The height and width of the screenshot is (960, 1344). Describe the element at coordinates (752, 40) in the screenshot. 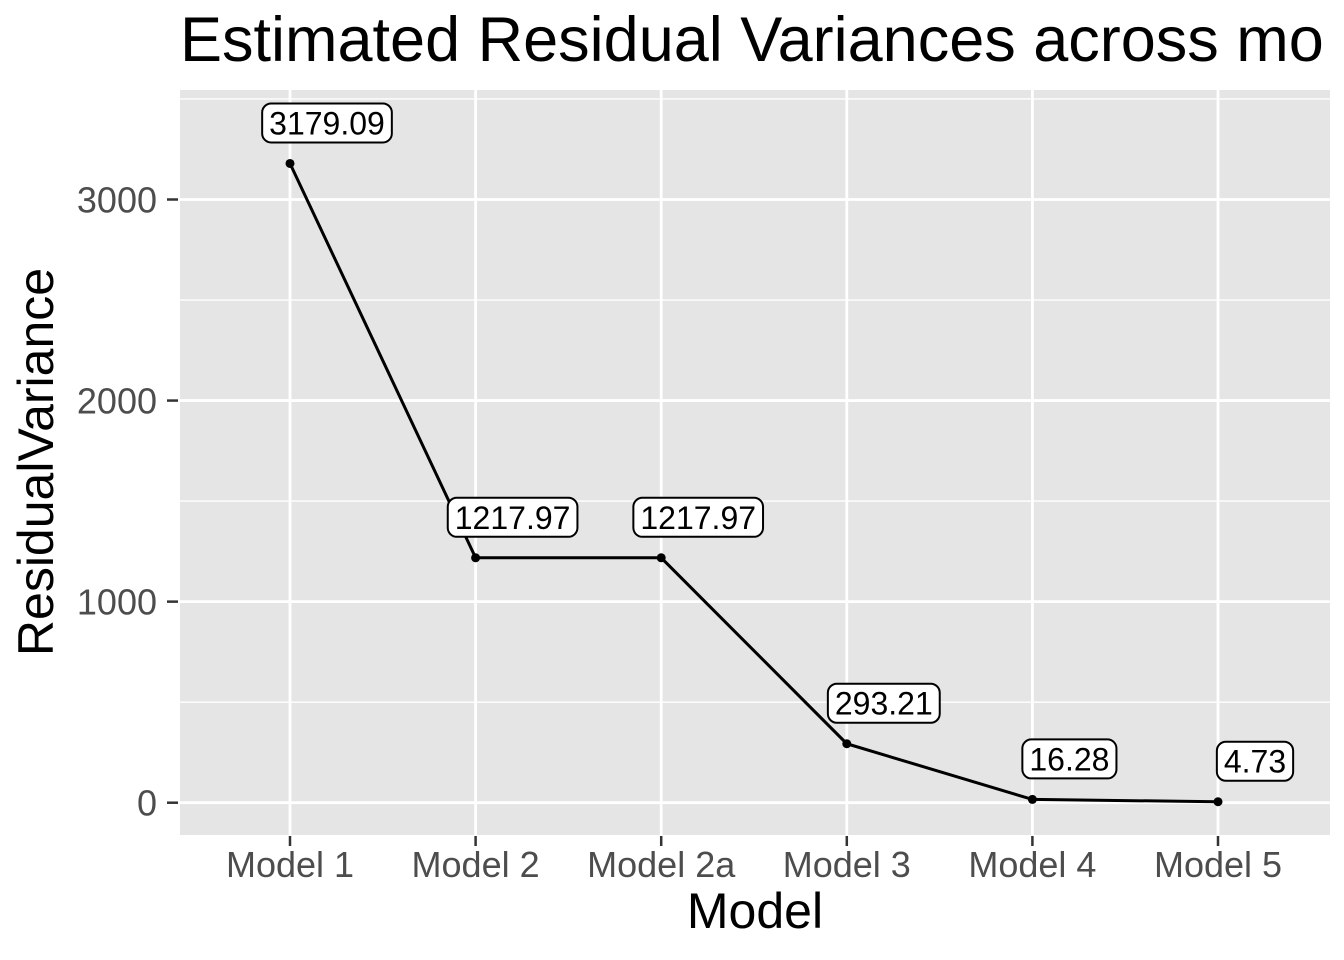

I see `chart-title: Estimated Residual Variances across mo` at that location.